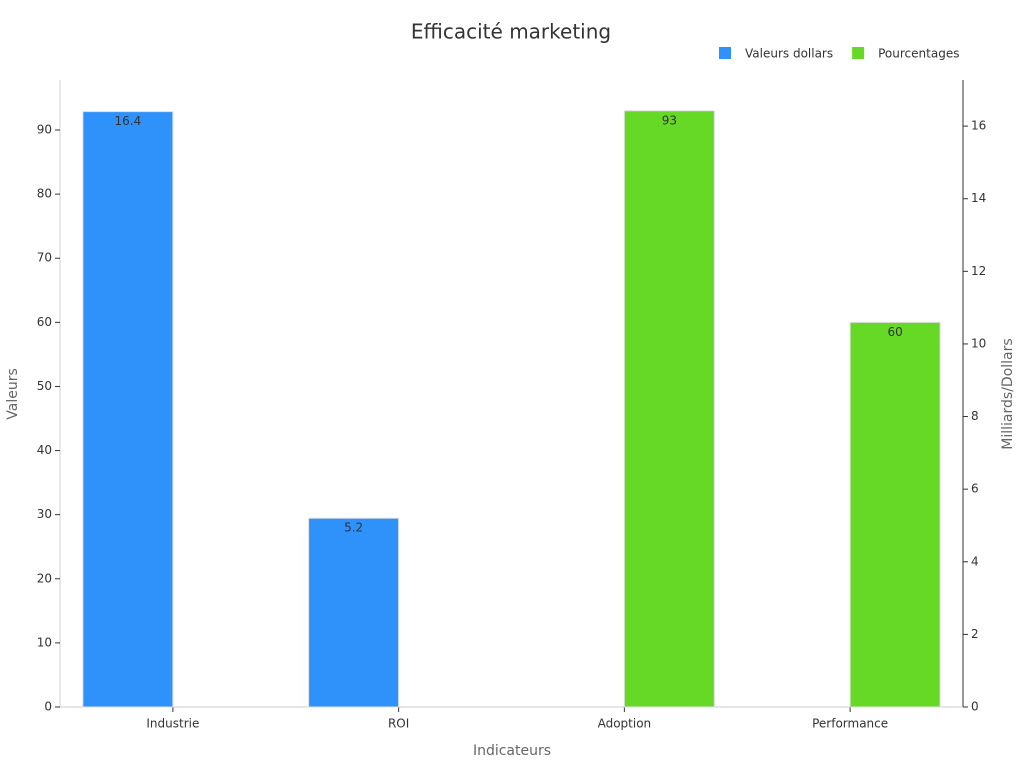 The image size is (1024, 768). Describe the element at coordinates (975, 707) in the screenshot. I see `y2-tick-label: 0` at that location.